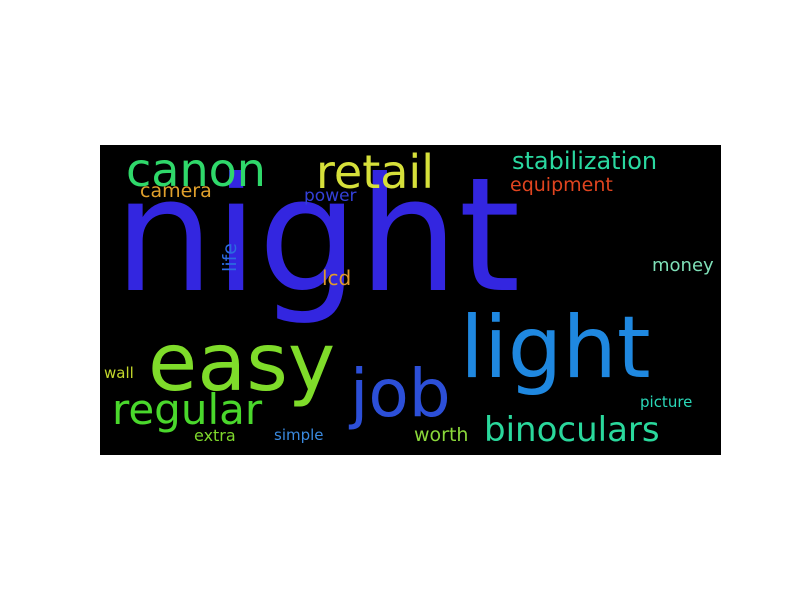  Describe the element at coordinates (337, 278) in the screenshot. I see `word-lcd: lcd` at that location.